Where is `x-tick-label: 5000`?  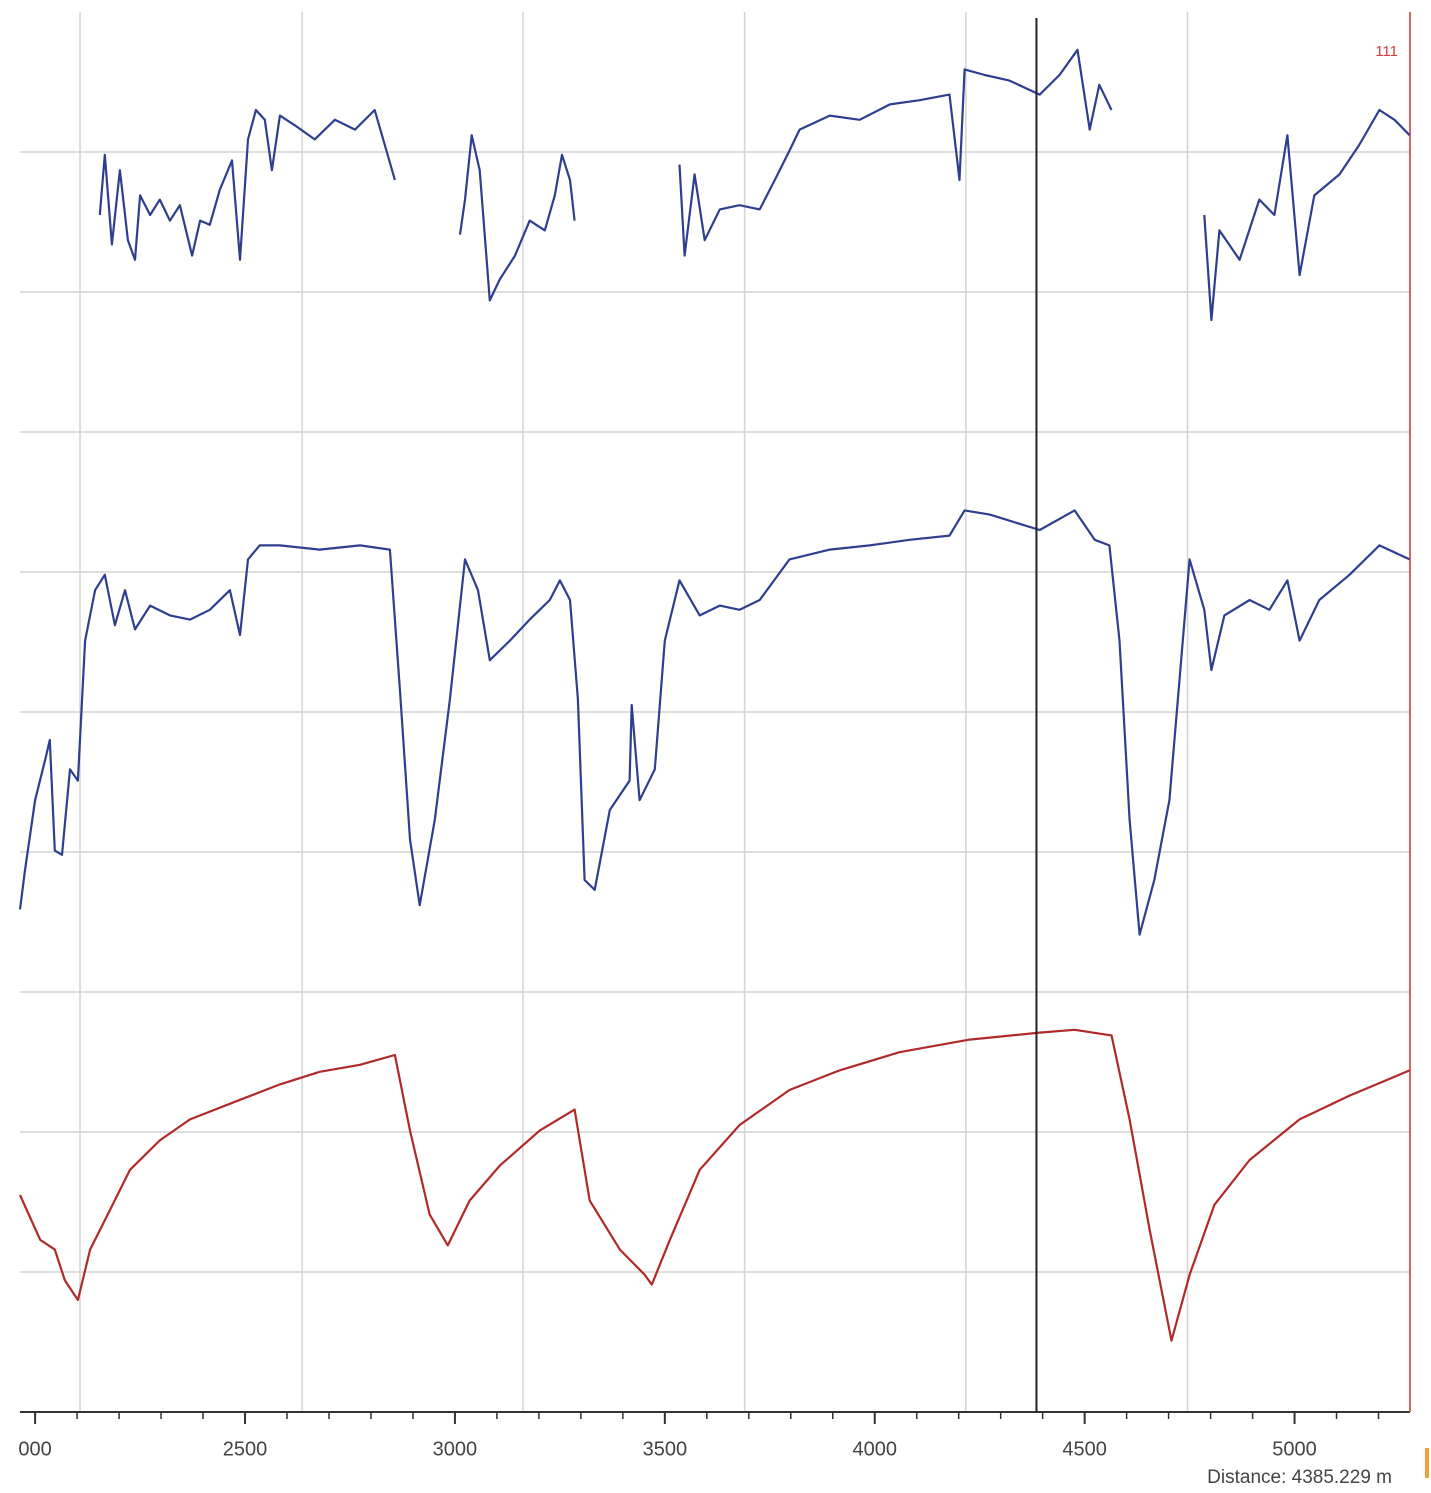 x-tick-label: 5000 is located at coordinates (1294, 1449).